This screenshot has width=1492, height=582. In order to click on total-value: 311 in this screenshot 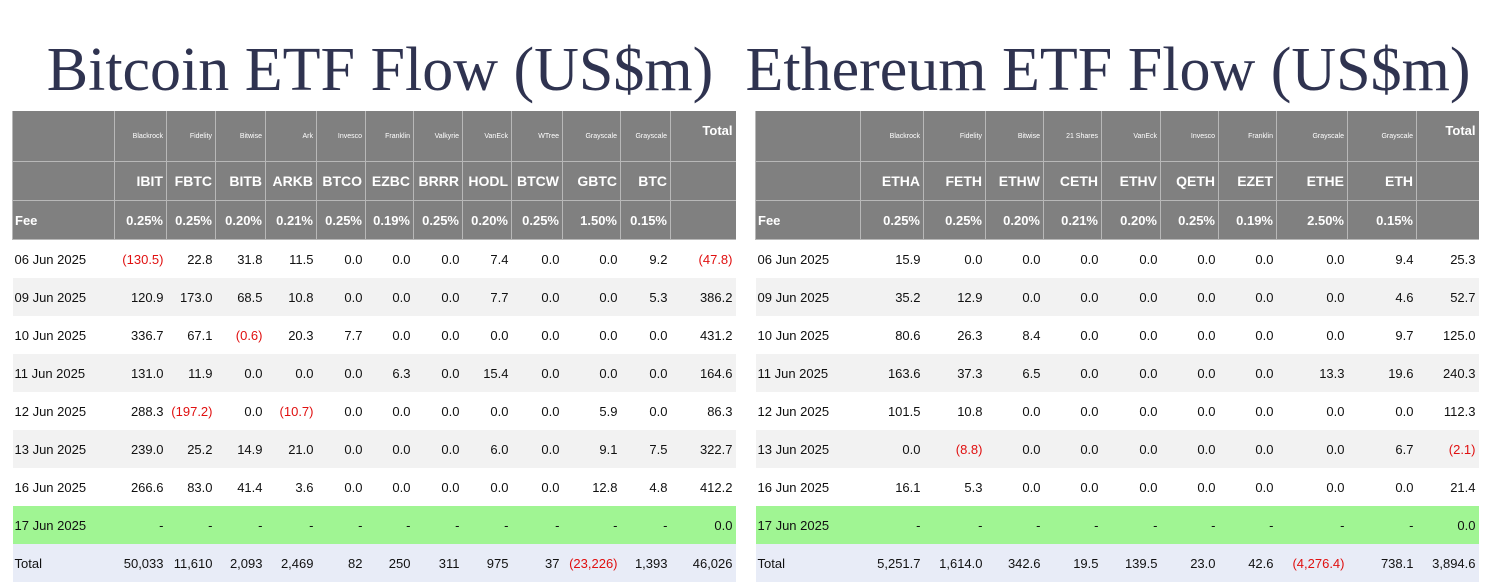, I will do `click(438, 563)`.